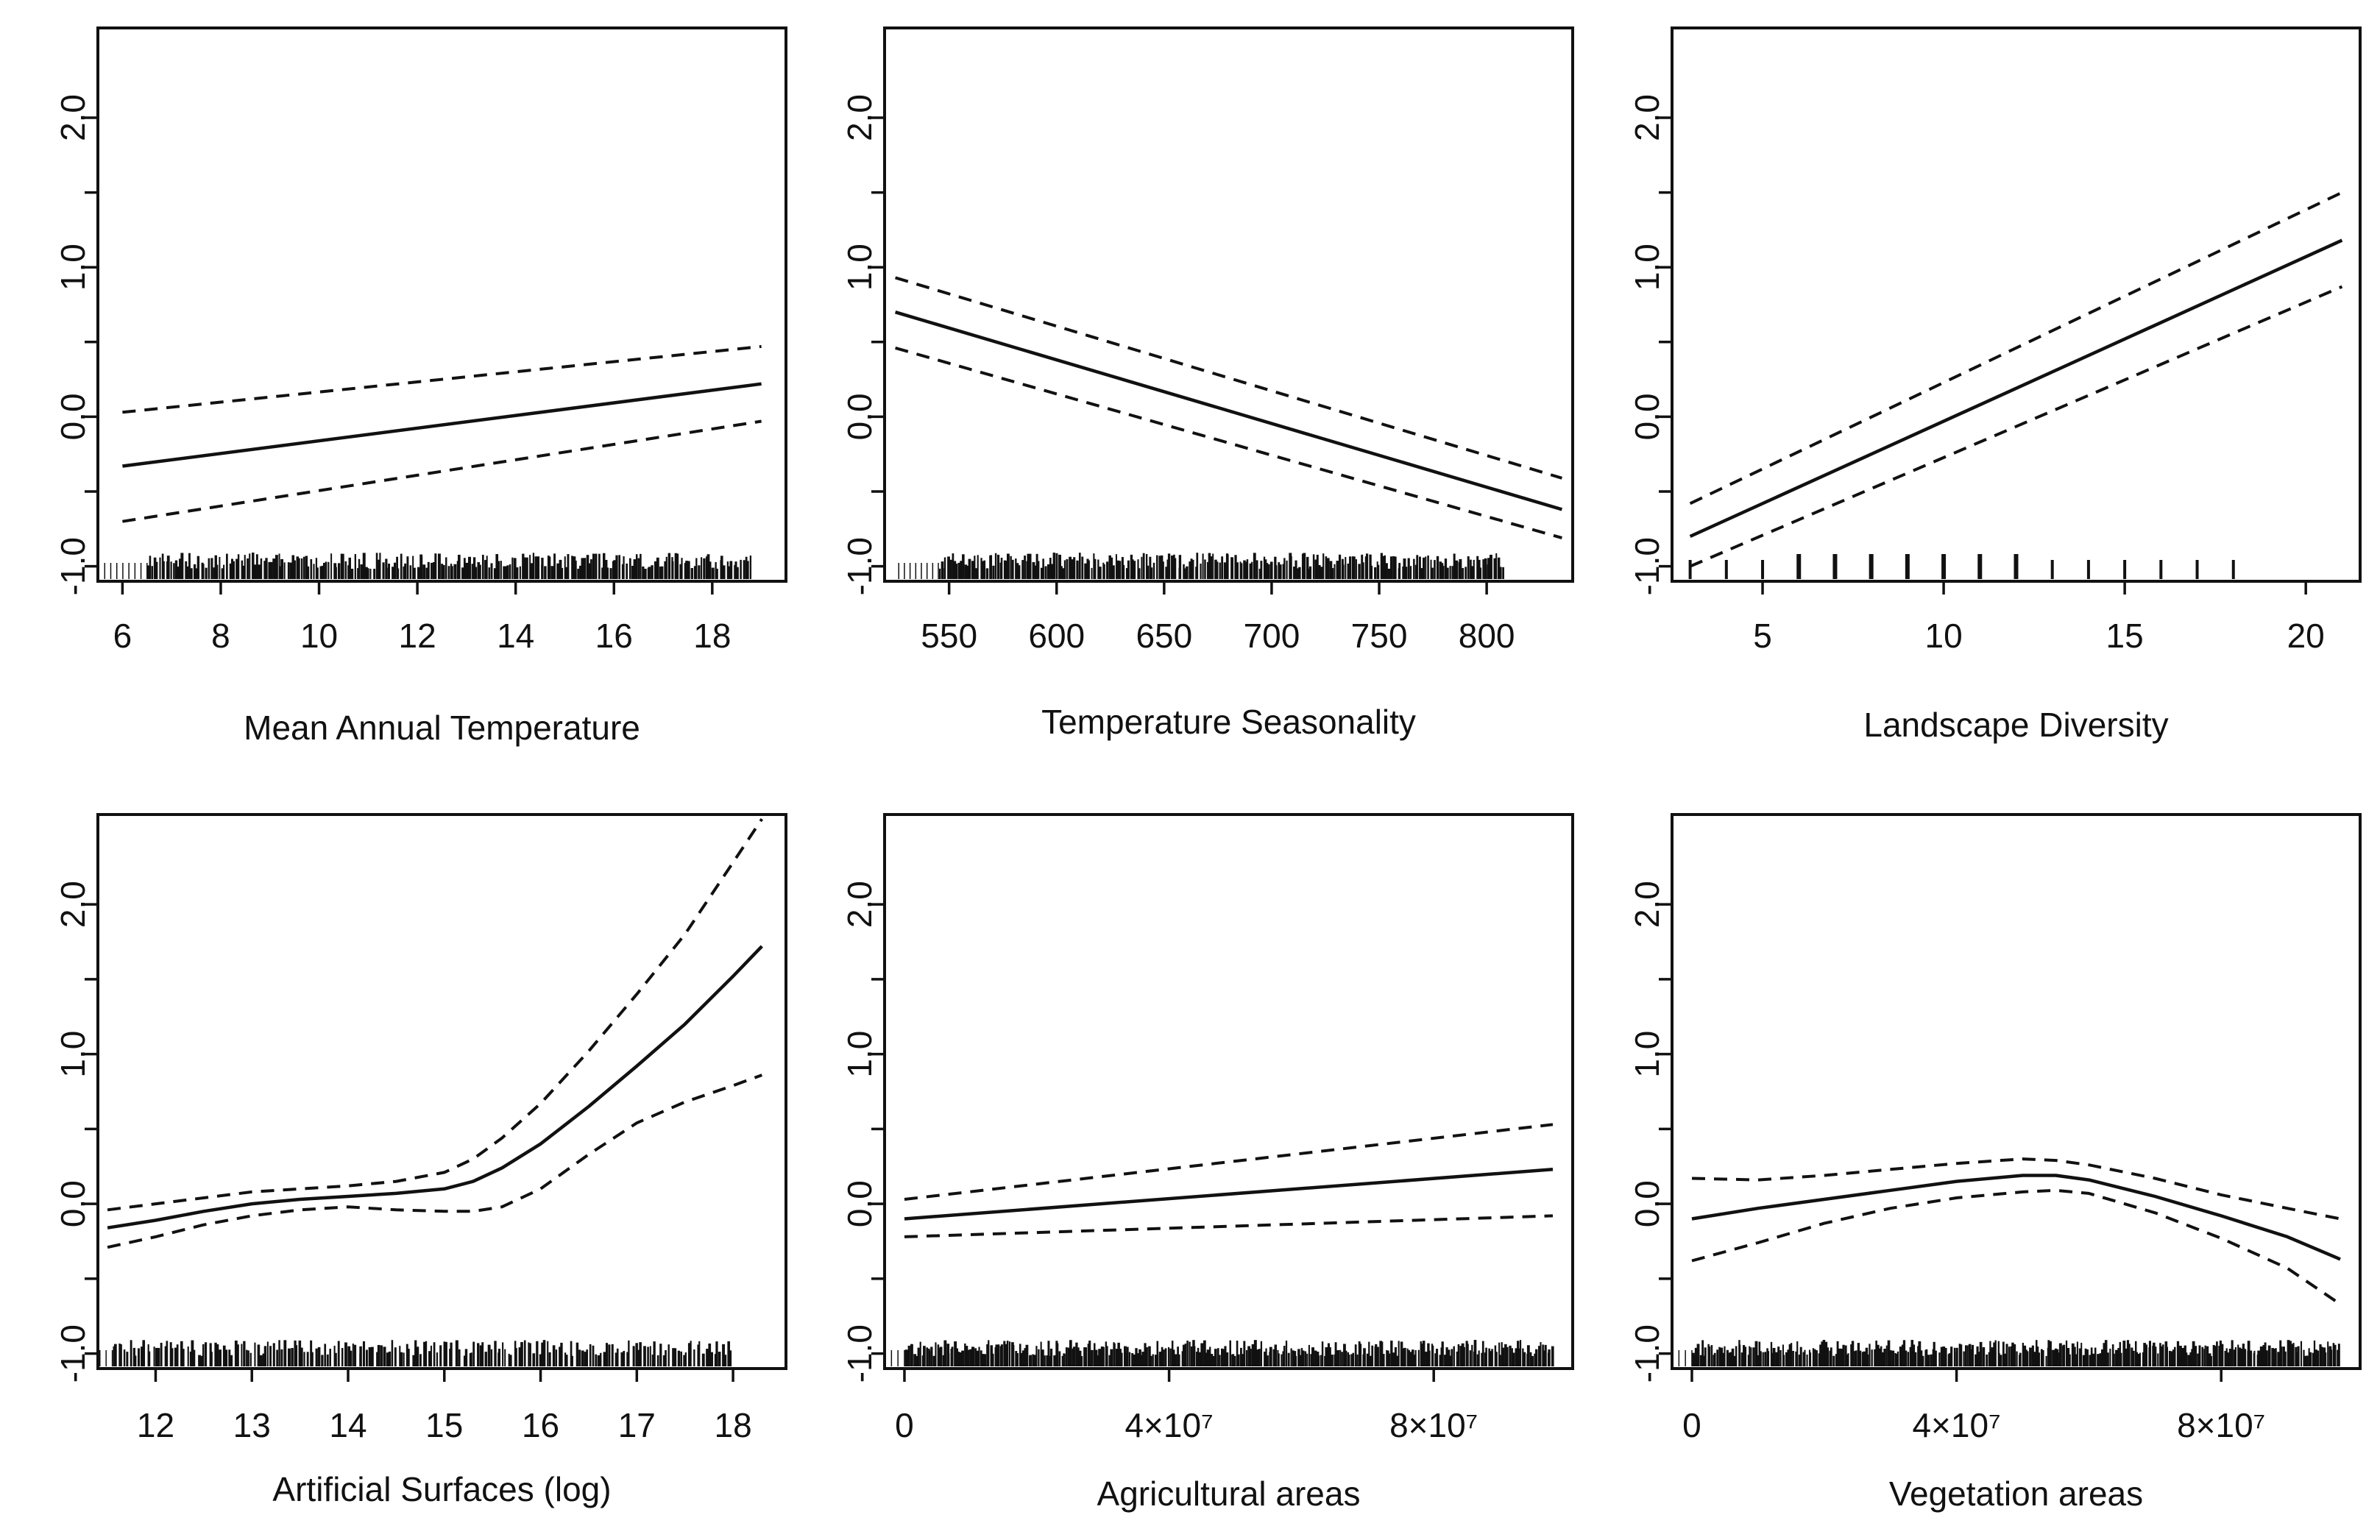  Describe the element at coordinates (2016, 1494) in the screenshot. I see `x-axis-label: Vegetation areas` at that location.